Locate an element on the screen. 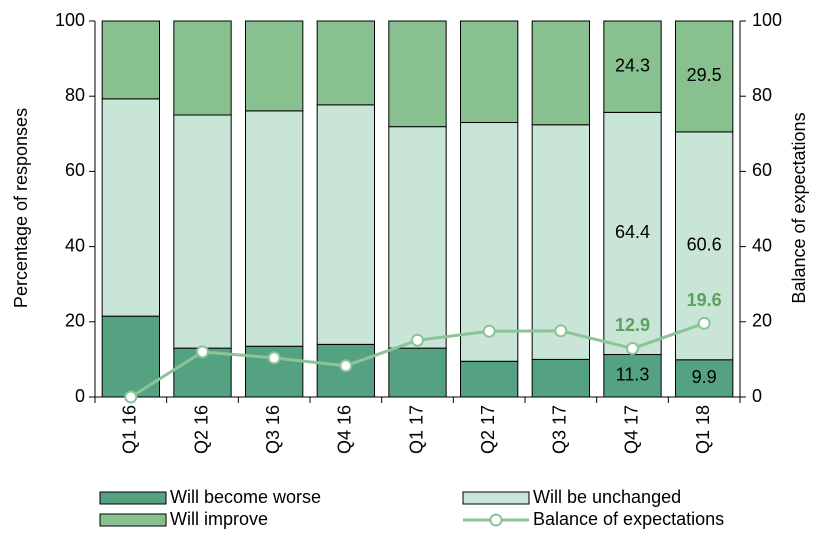 This screenshot has height=540, width=813. legend-label: Balance of expectations is located at coordinates (628, 519).